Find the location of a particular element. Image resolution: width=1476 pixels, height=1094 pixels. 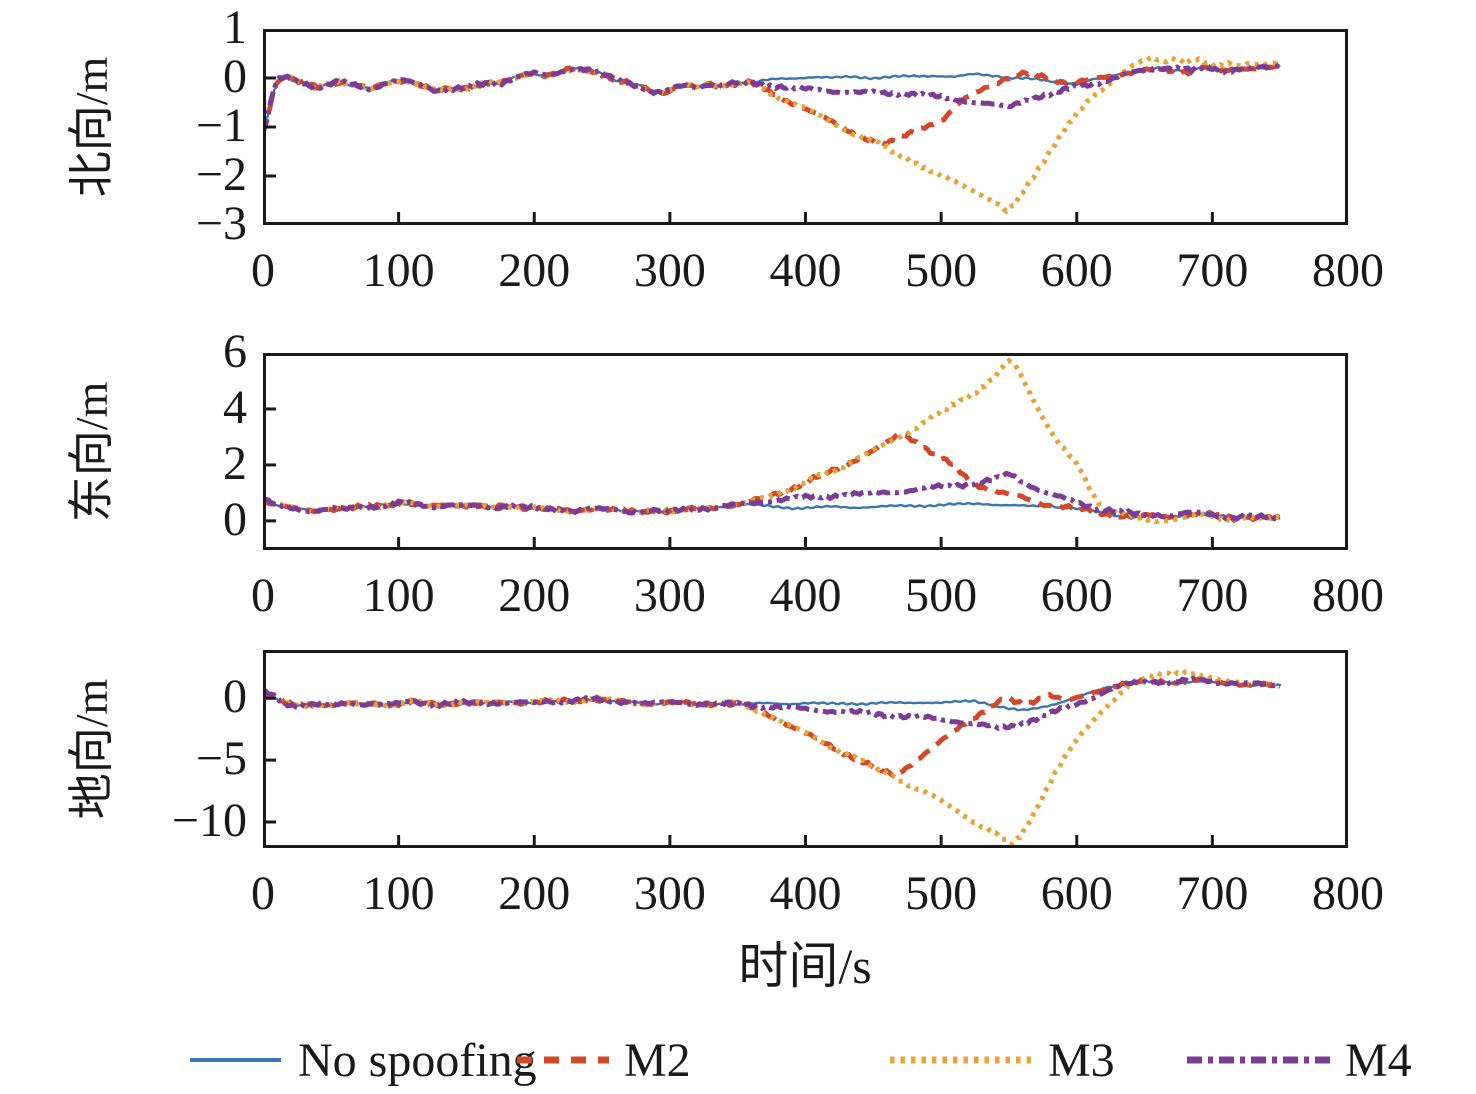

y-tick-label: −2 is located at coordinates (221, 174).